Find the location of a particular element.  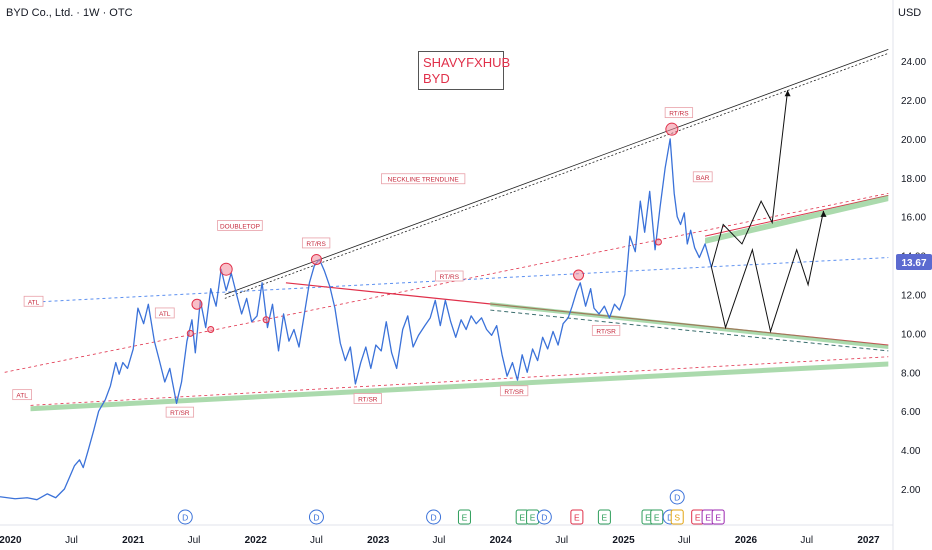

x-tick-label: 2024 is located at coordinates (501, 540).